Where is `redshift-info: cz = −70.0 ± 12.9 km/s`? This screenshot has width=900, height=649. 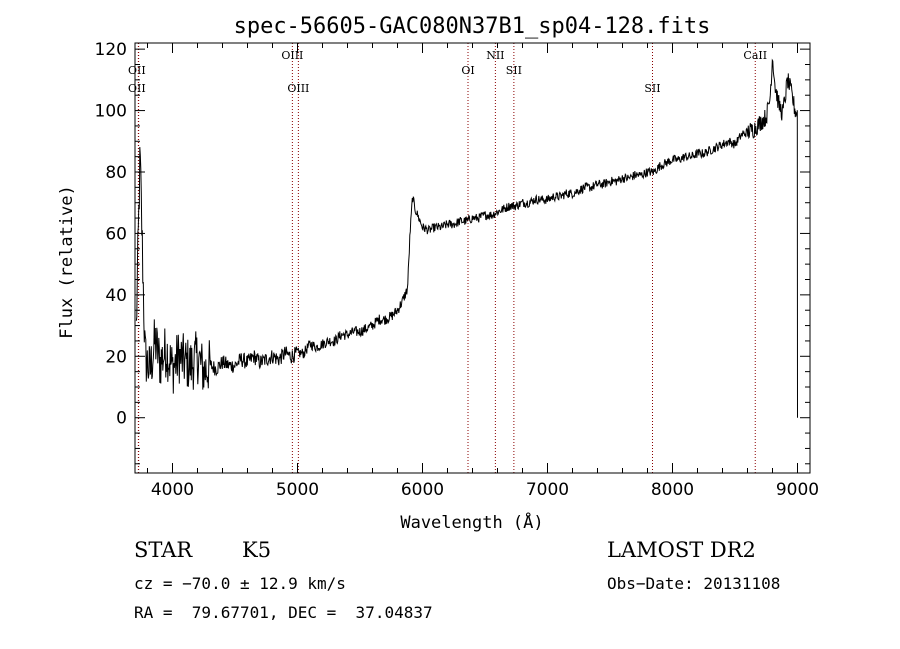 redshift-info: cz = −70.0 ± 12.9 km/s is located at coordinates (240, 583).